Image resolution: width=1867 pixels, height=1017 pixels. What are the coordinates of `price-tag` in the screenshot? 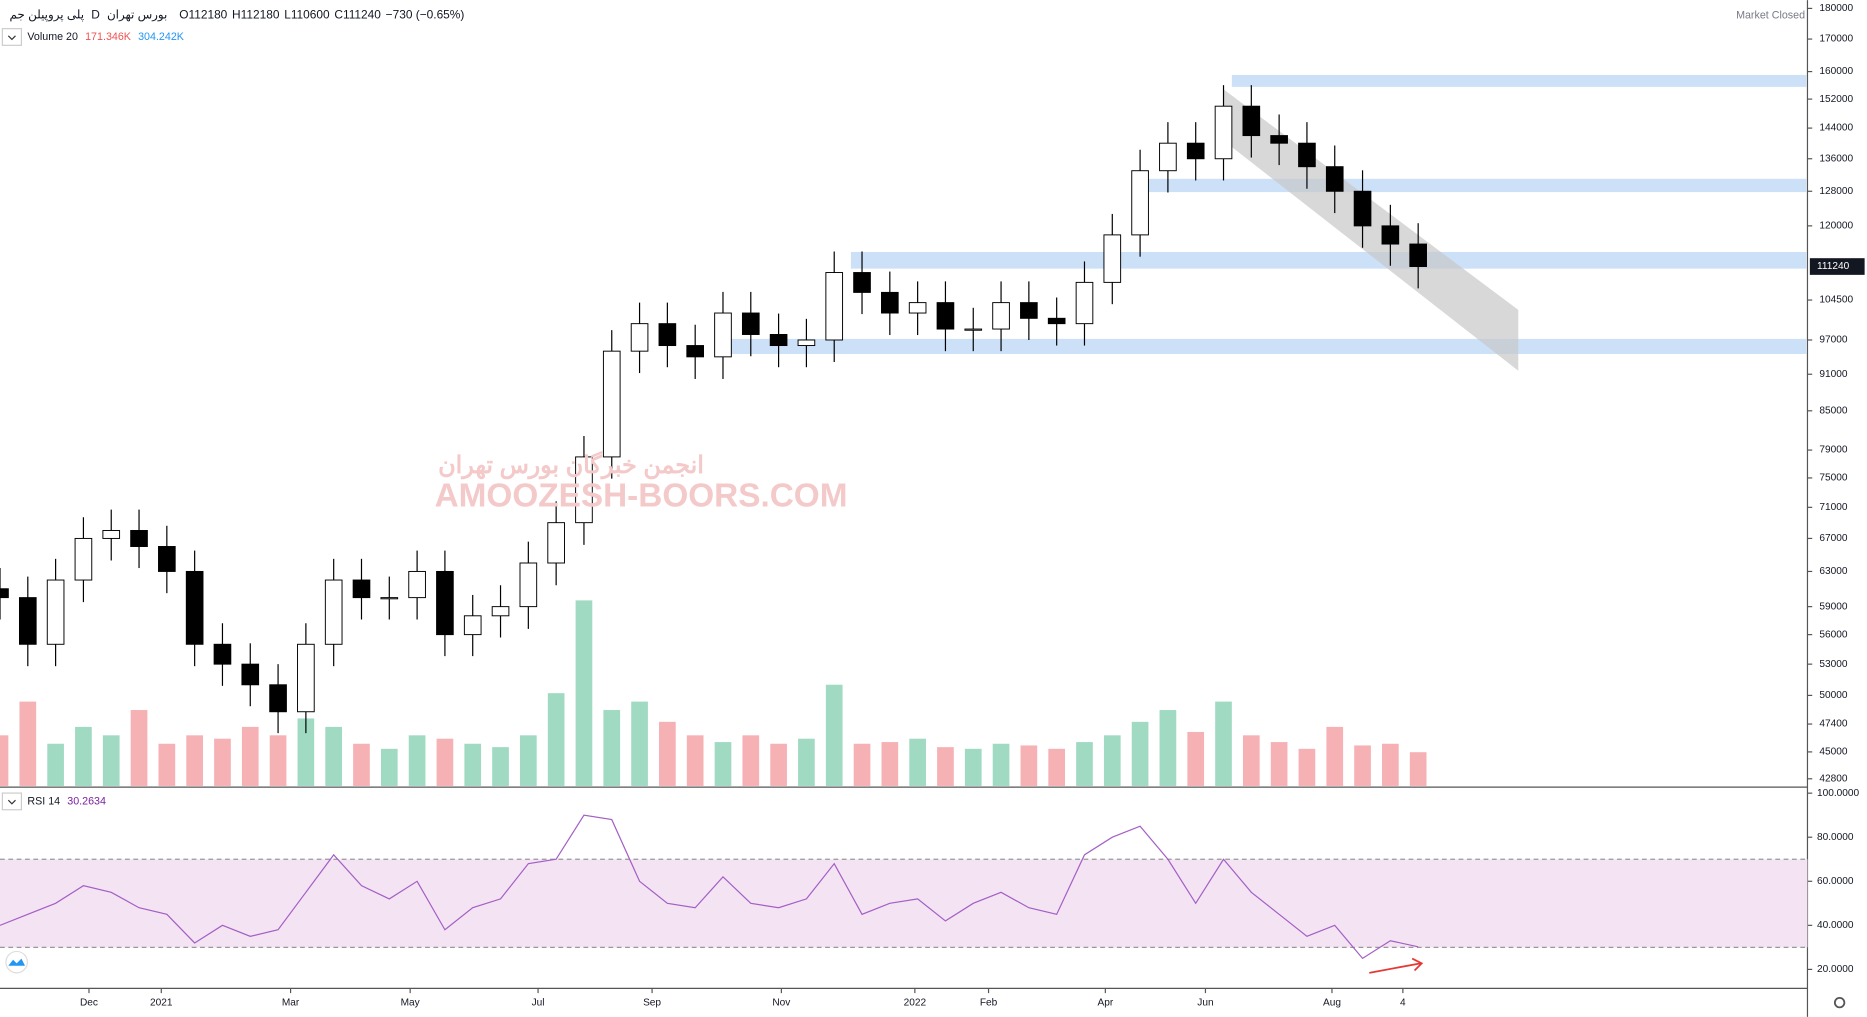 It's located at (1837, 266).